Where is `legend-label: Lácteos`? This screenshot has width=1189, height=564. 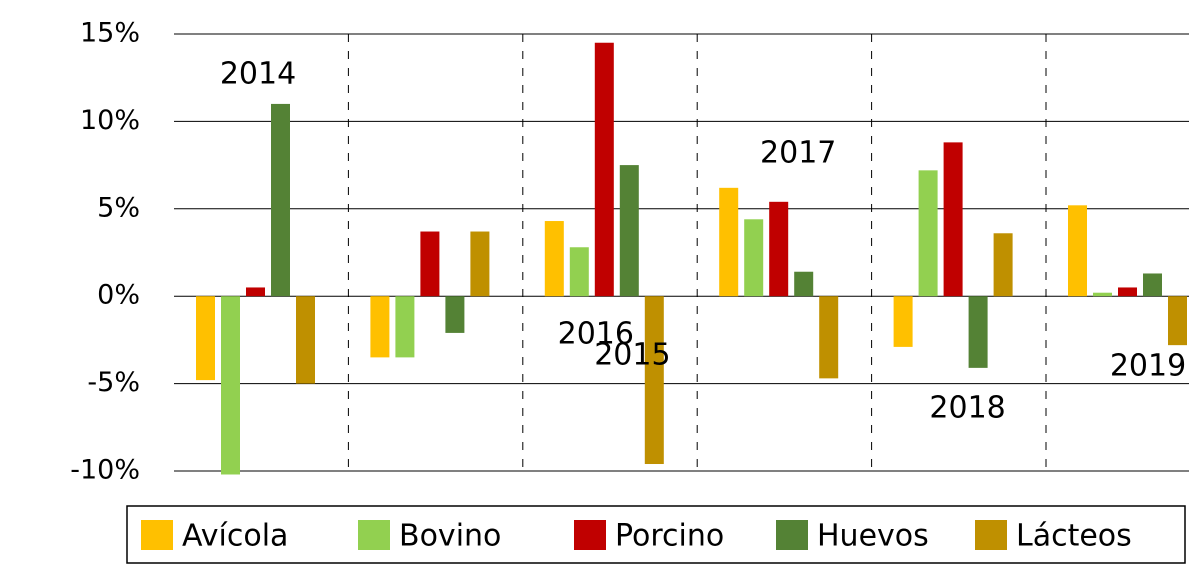
legend-label: Lácteos is located at coordinates (1074, 536).